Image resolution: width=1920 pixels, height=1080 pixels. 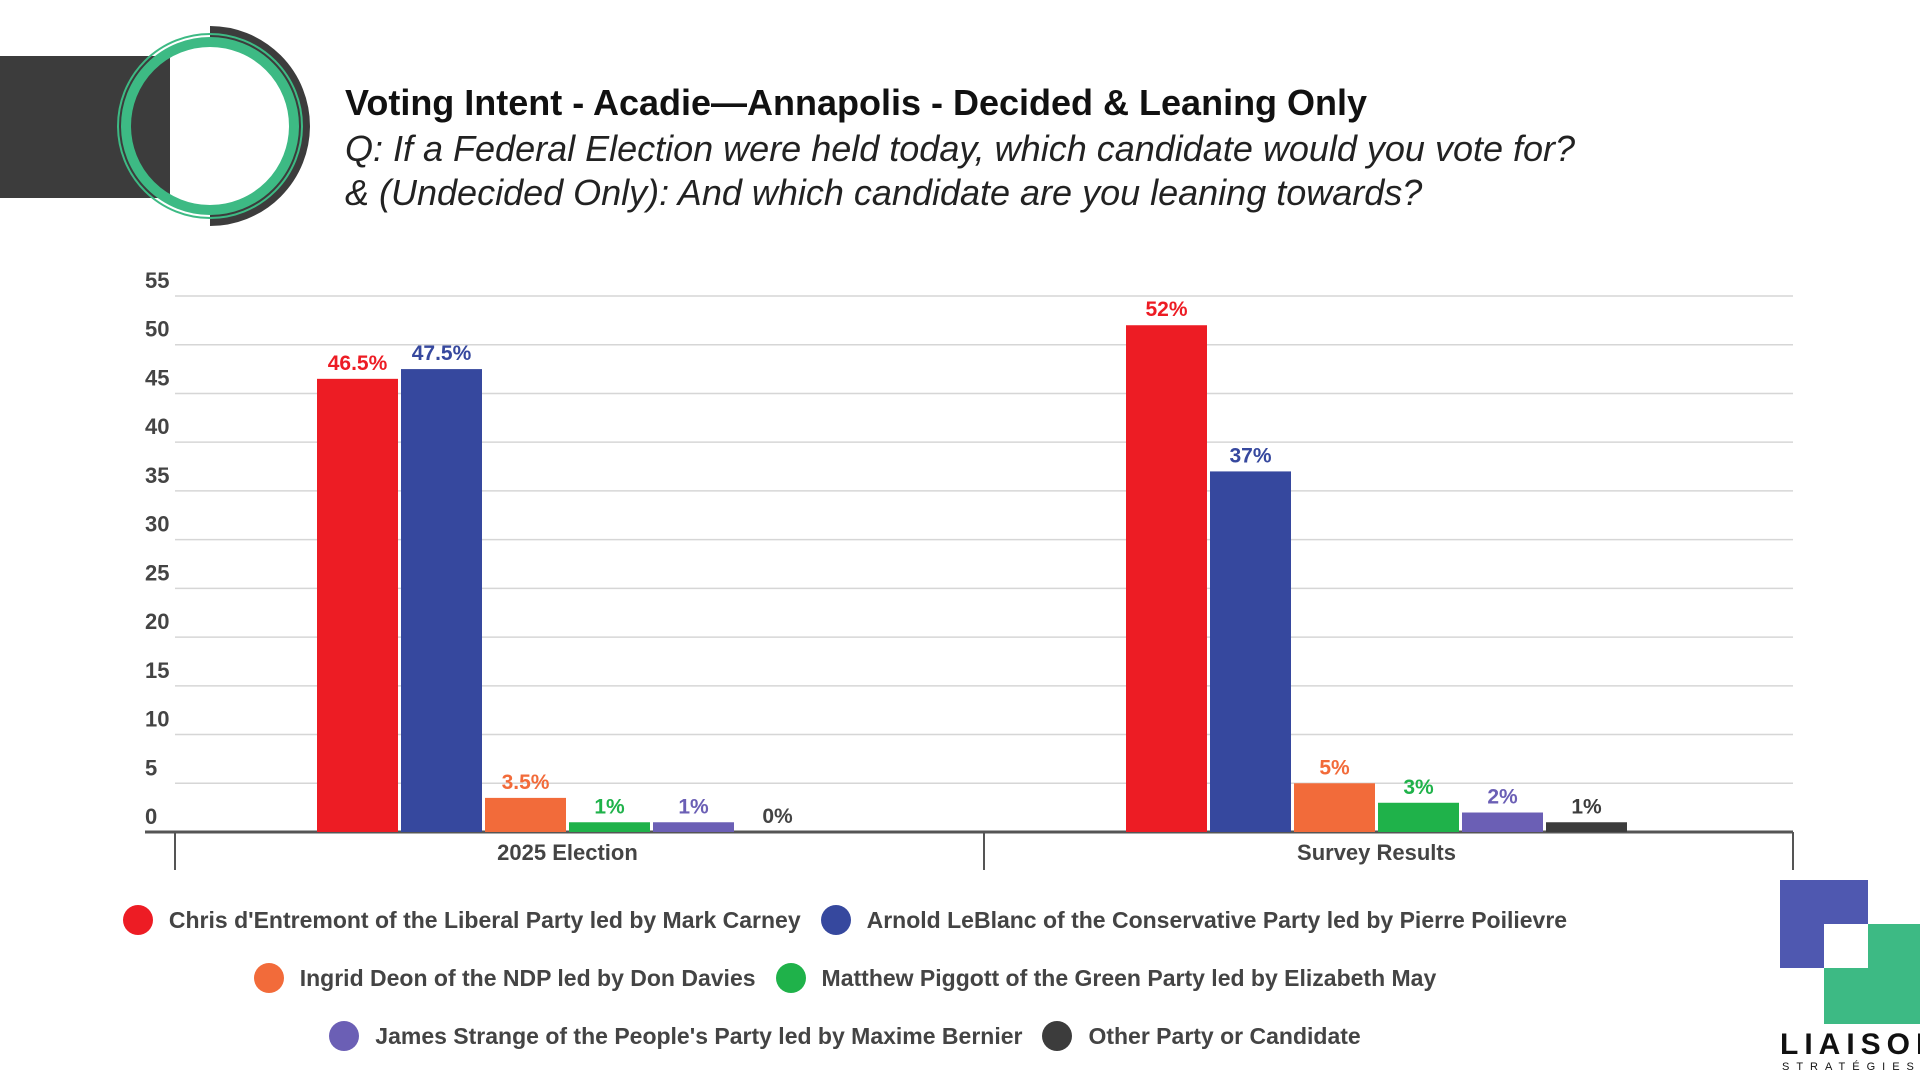 What do you see at coordinates (1224, 1035) in the screenshot?
I see `legend-label: Other Party or Candidate` at bounding box center [1224, 1035].